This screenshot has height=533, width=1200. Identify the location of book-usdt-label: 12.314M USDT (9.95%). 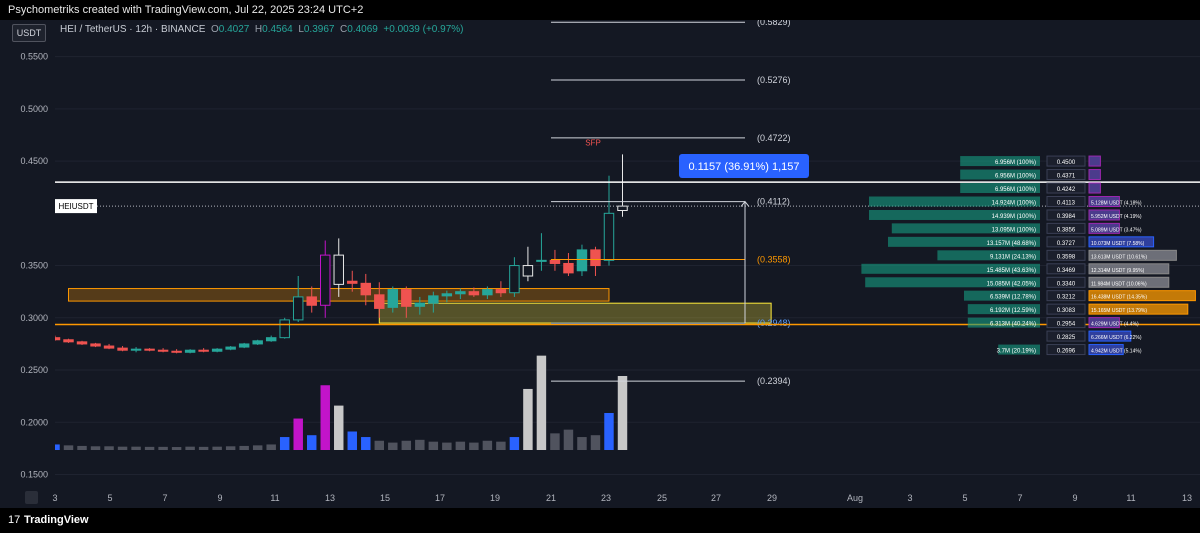
(1118, 271).